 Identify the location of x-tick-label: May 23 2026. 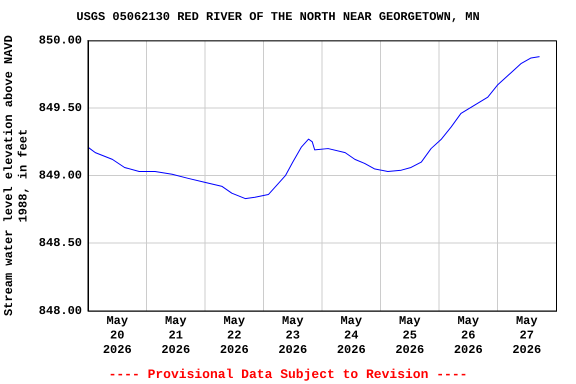
(293, 335).